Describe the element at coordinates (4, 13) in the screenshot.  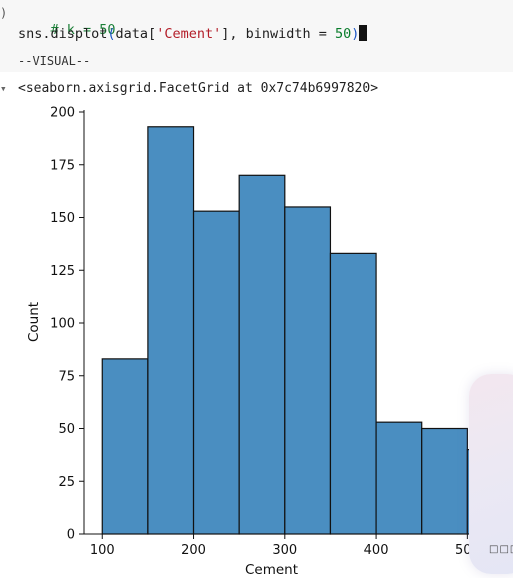
I see `cell-prompt-marker: )` at that location.